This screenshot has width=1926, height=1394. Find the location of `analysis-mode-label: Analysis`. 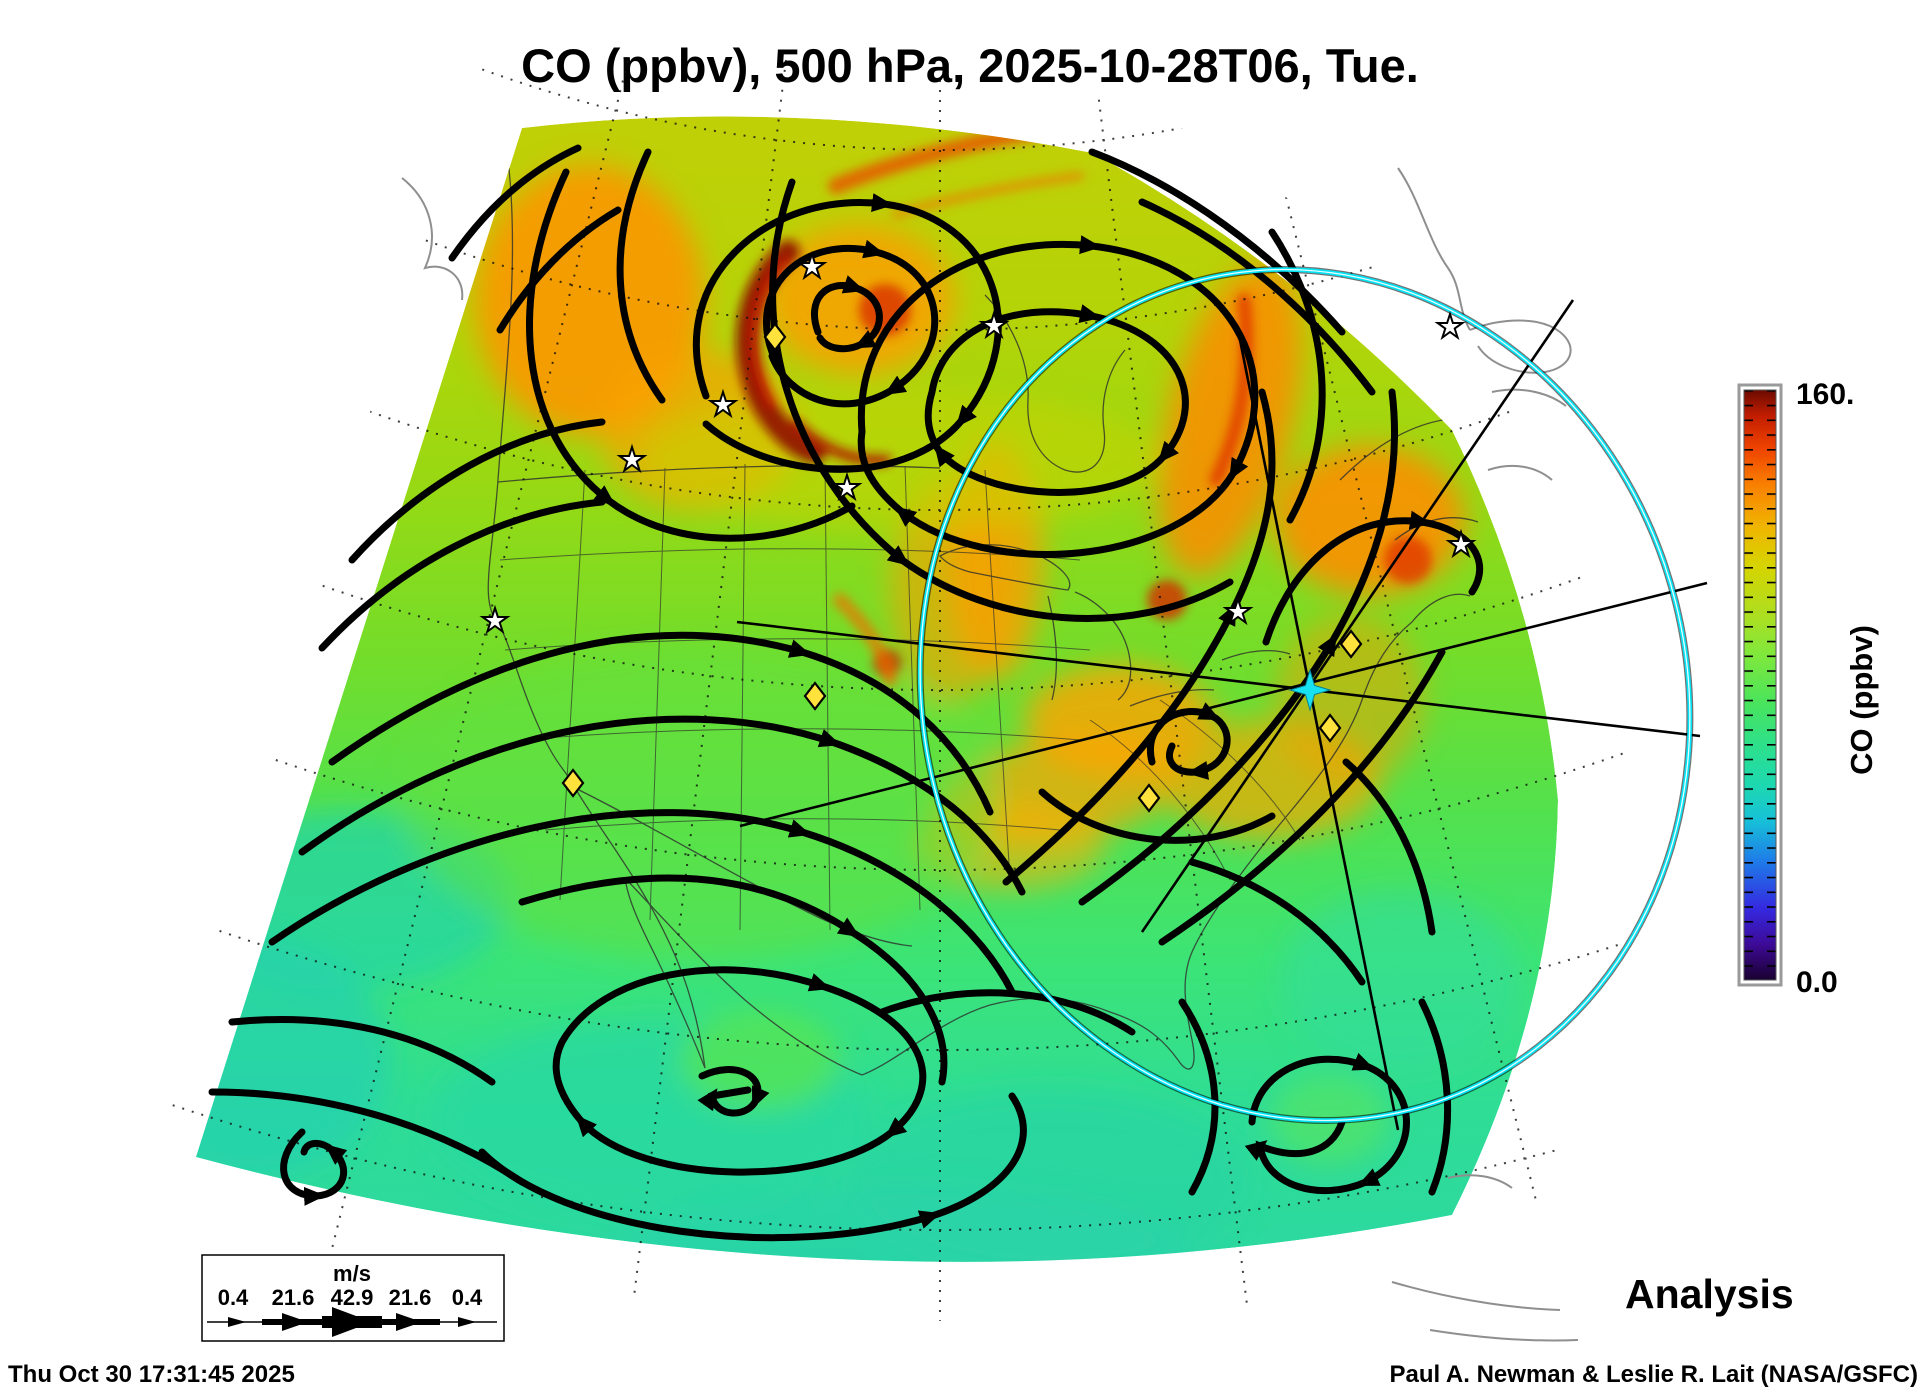

analysis-mode-label: Analysis is located at coordinates (1709, 1294).